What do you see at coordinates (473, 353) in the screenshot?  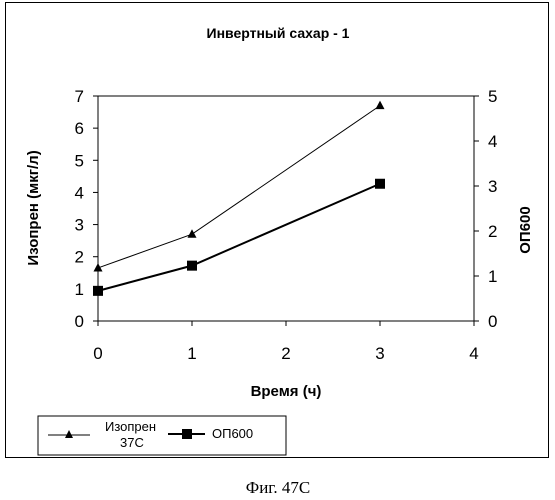 I see `x-tick-label: 4` at bounding box center [473, 353].